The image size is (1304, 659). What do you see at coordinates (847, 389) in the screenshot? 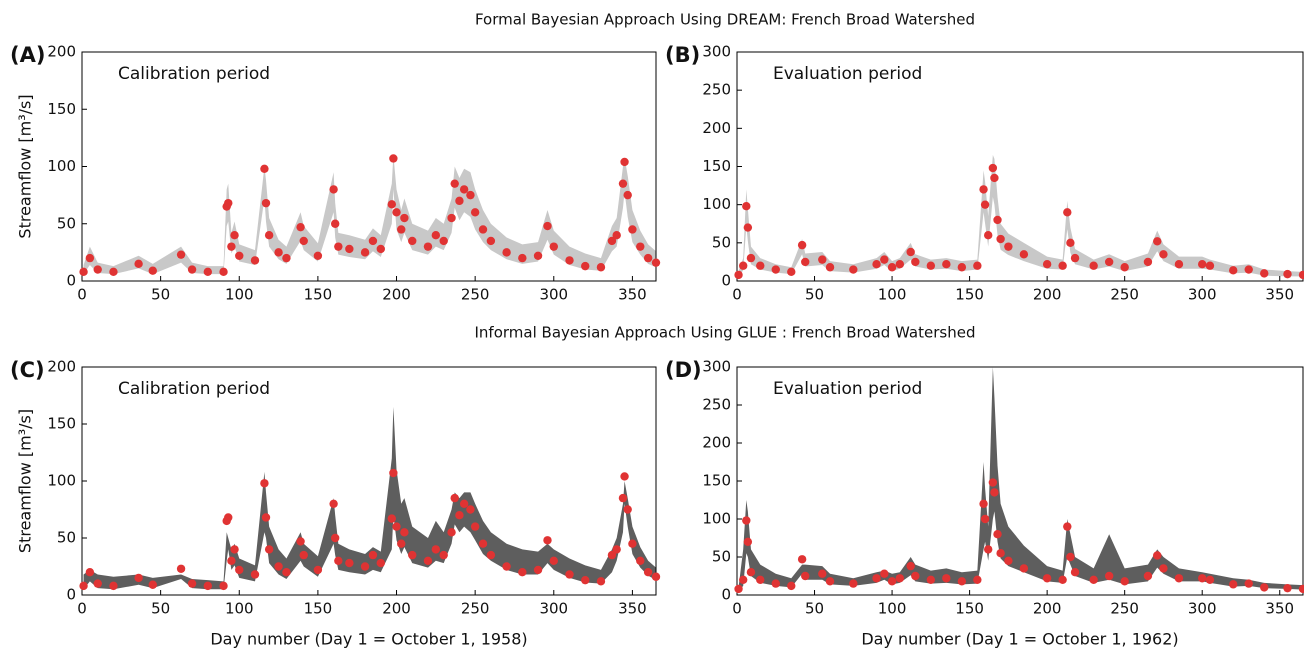
I see `annotation: Evaluation period` at bounding box center [847, 389].